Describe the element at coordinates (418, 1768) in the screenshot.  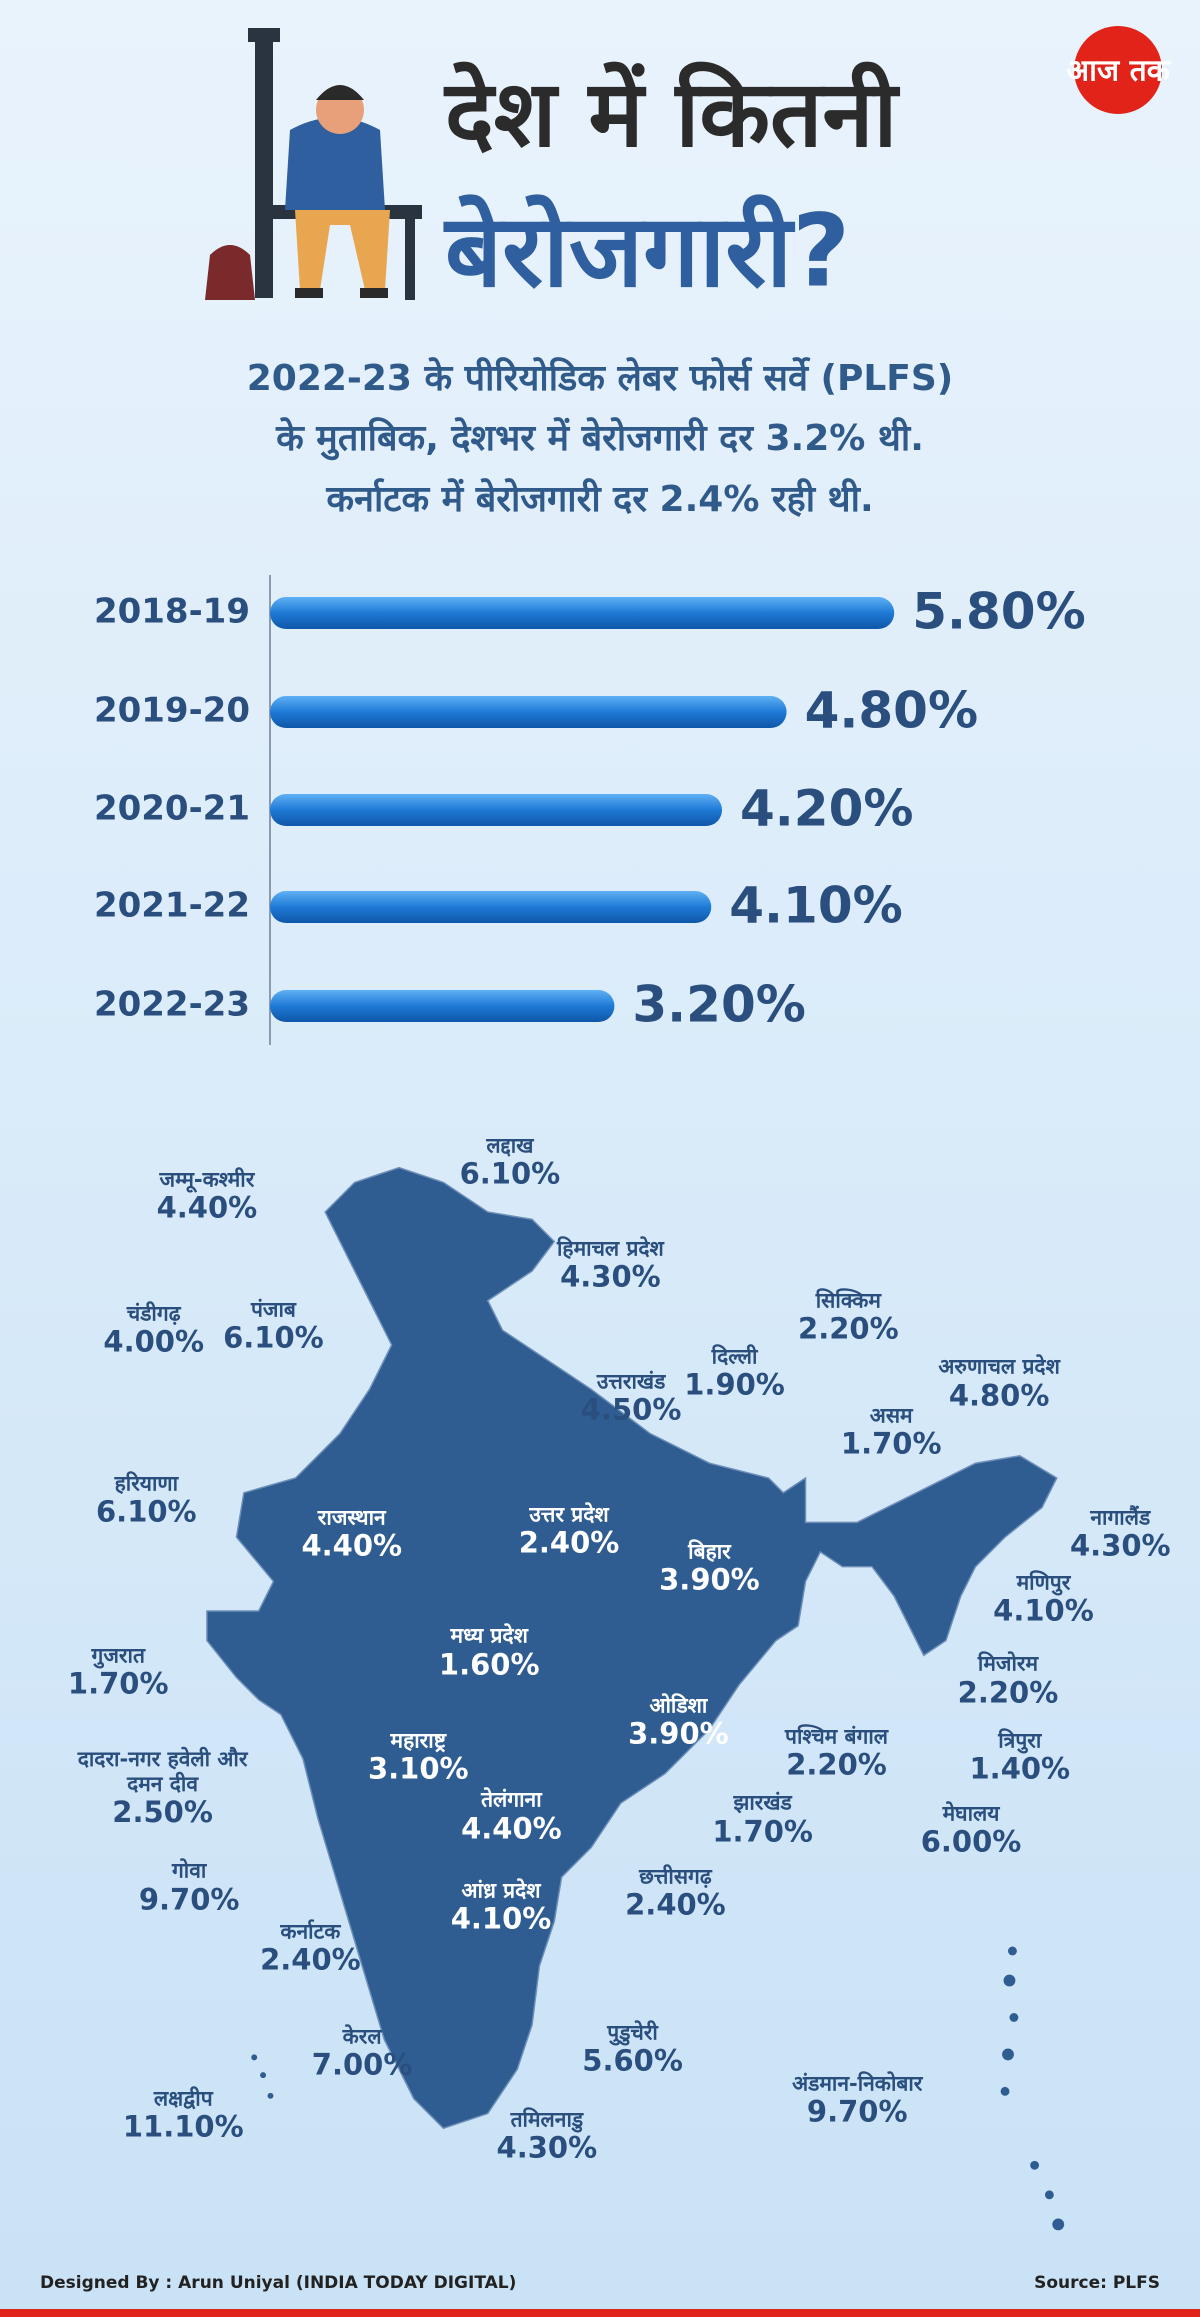
I see `region-rate: 3.10%` at that location.